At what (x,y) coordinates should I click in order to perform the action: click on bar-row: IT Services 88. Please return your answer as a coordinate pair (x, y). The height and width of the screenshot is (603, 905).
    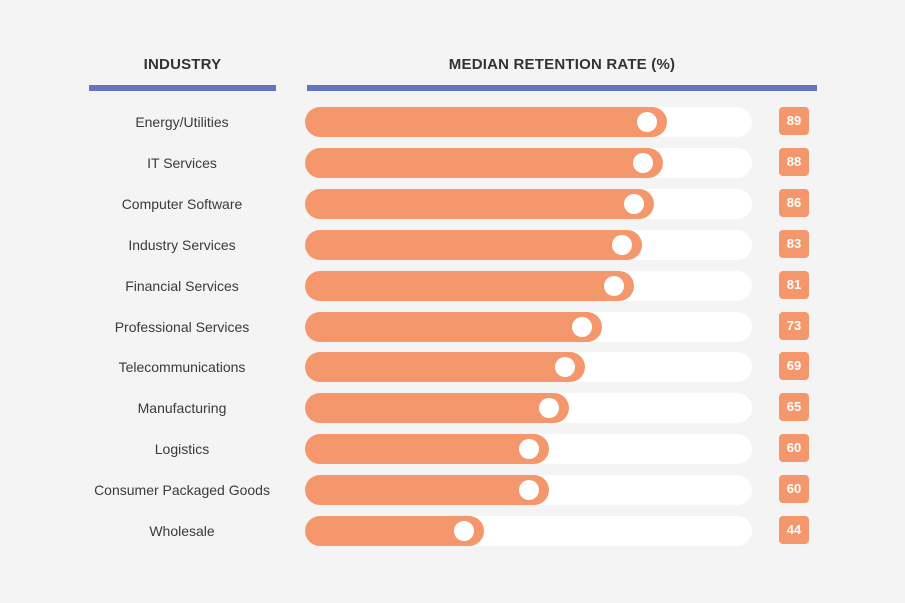
    Looking at the image, I should click on (452, 163).